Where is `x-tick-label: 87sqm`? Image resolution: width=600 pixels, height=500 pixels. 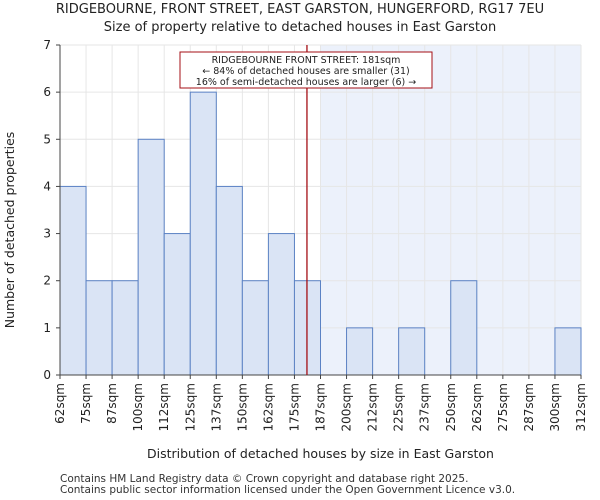
x-tick-label: 87sqm is located at coordinates (112, 403).